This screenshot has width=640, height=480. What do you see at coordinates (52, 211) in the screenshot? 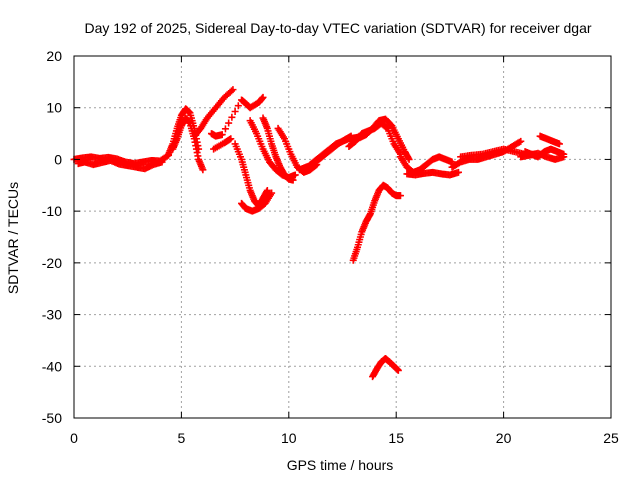
I see `y-tick-label: -10` at bounding box center [52, 211].